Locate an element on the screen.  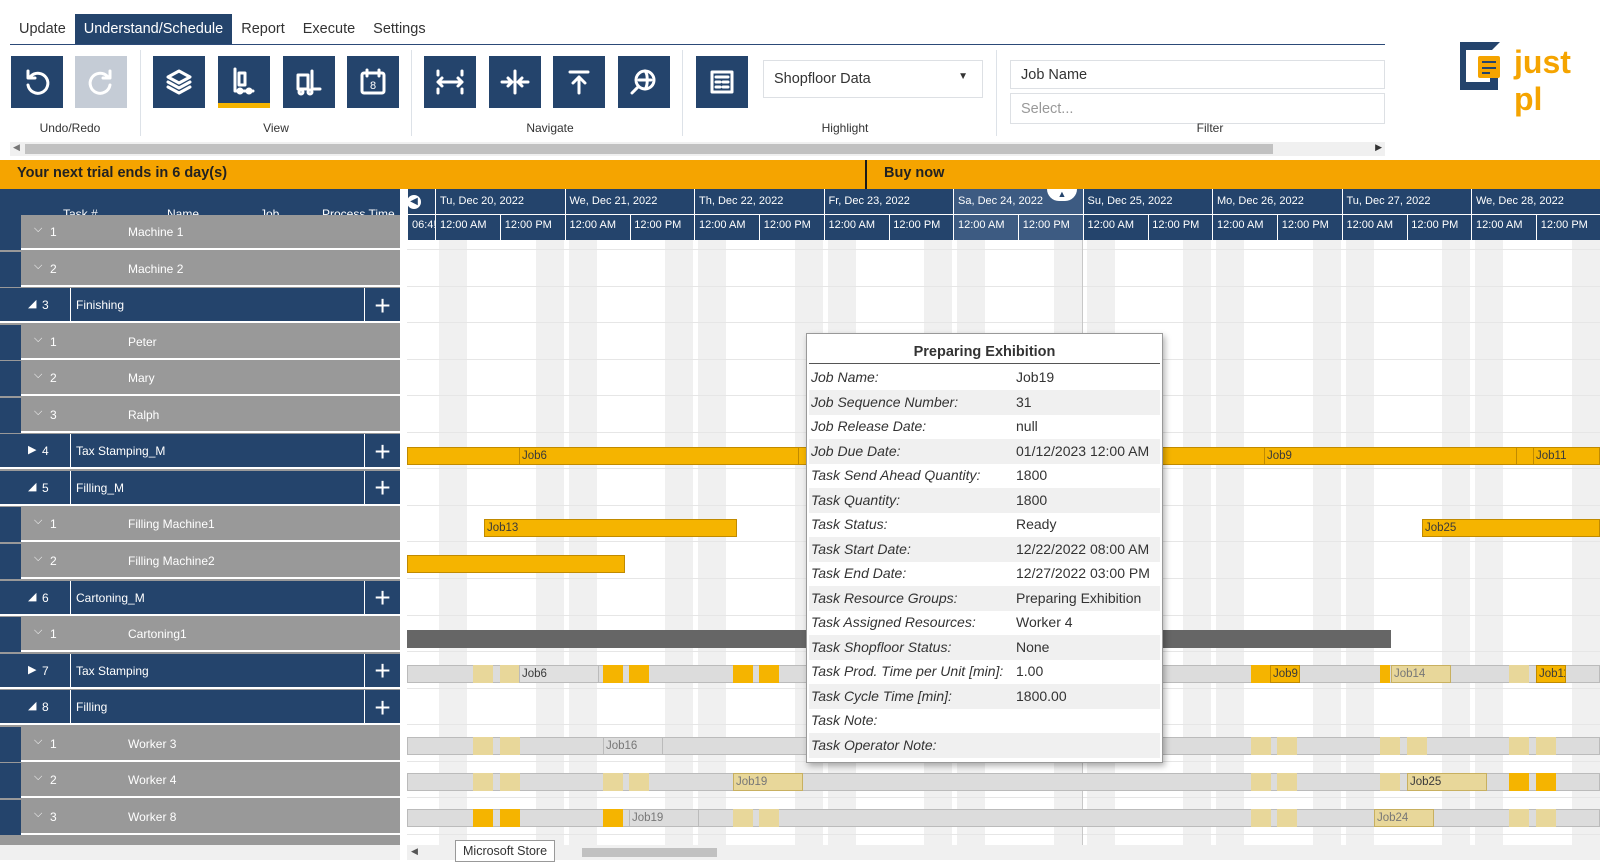
resource-row: ⌵ 2 Worker 4 is located at coordinates (200, 781).